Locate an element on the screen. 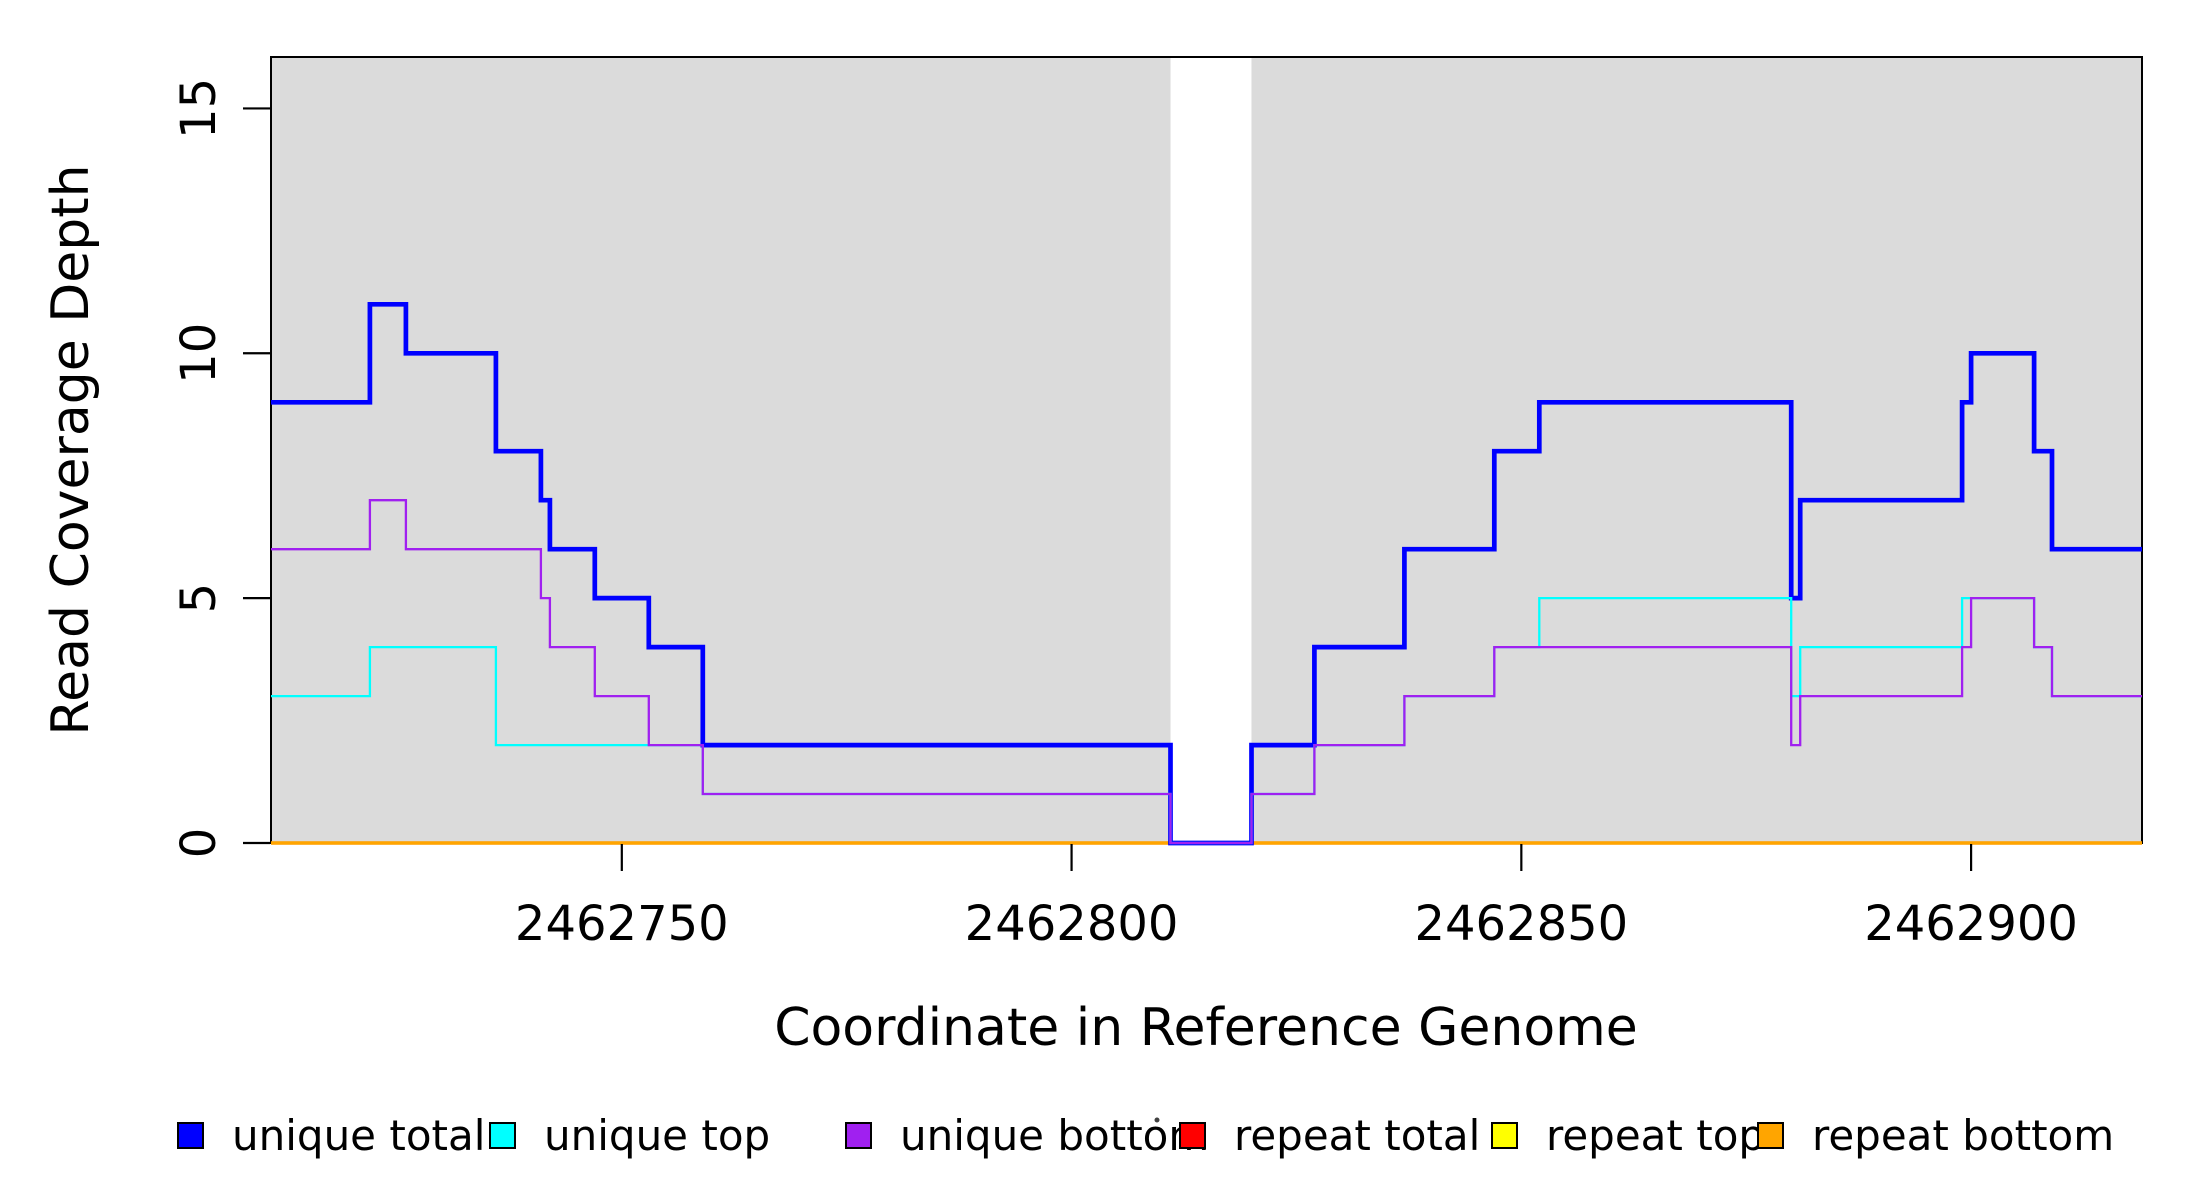  legend-label: repeat bottom is located at coordinates (1963, 1135).